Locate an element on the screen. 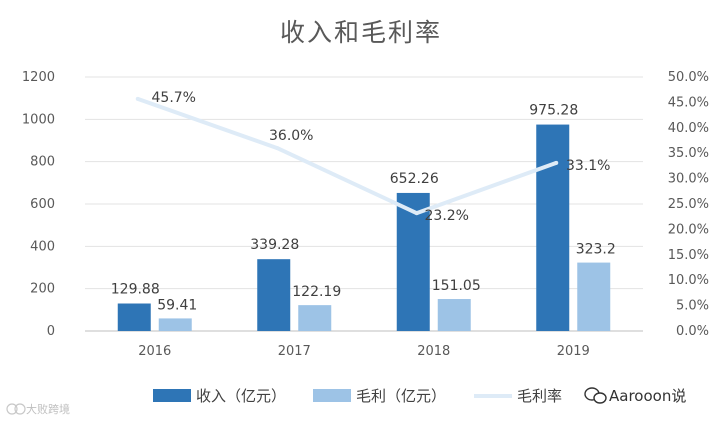 The image size is (722, 426). watermark-brand: Aarooon说 is located at coordinates (647, 396).